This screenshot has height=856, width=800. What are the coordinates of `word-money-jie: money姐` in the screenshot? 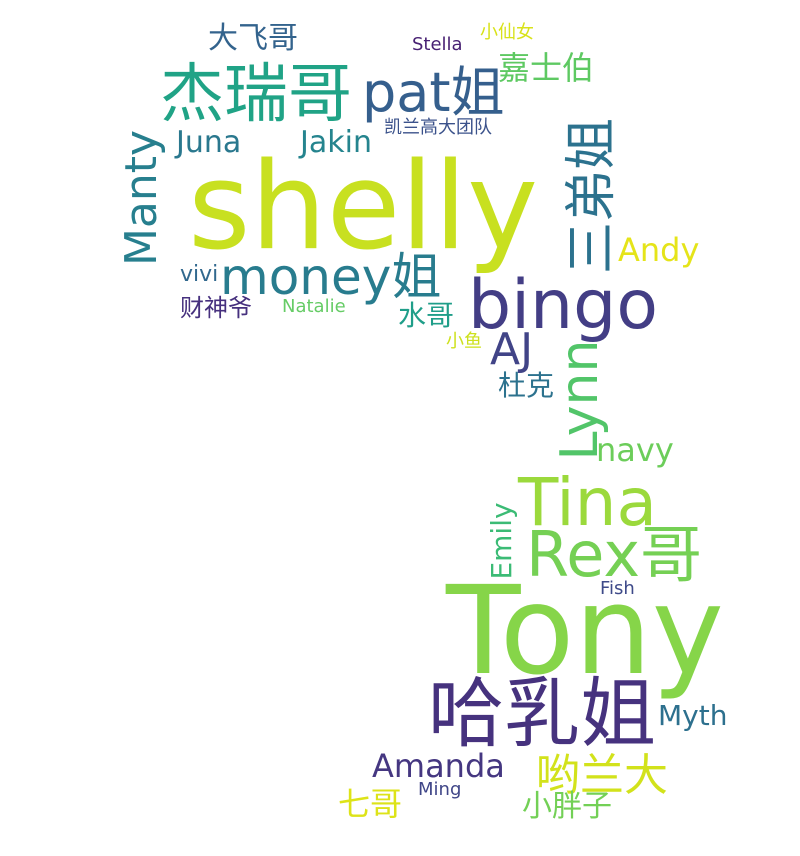 It's located at (331, 277).